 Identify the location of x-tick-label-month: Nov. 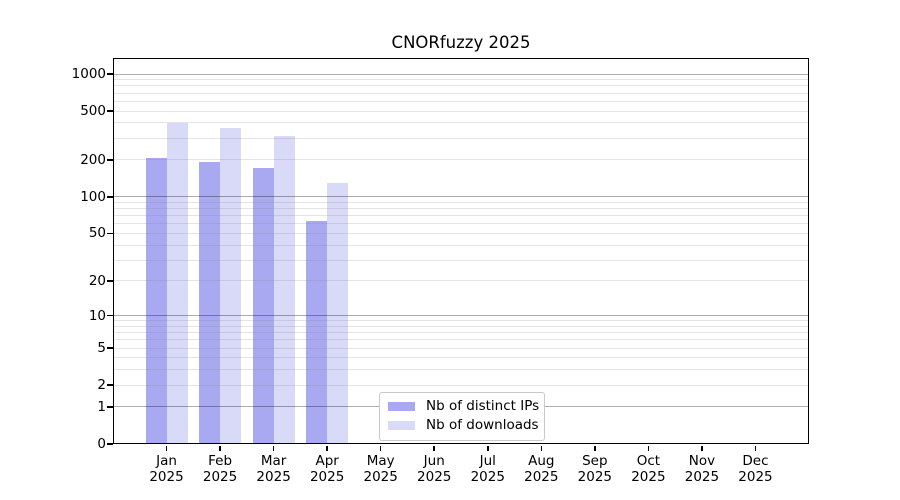
(702, 461).